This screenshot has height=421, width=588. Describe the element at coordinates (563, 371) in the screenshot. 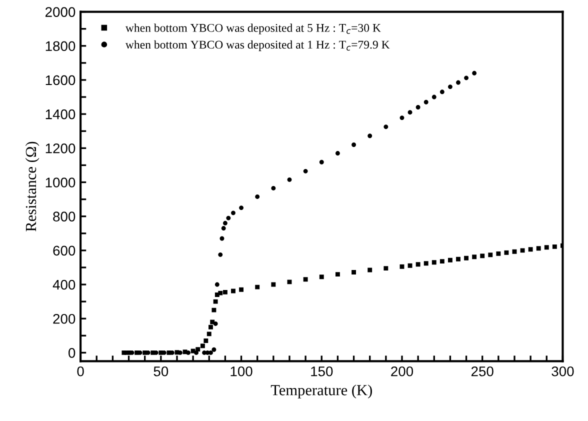

I see `x-tick-label: 300` at that location.